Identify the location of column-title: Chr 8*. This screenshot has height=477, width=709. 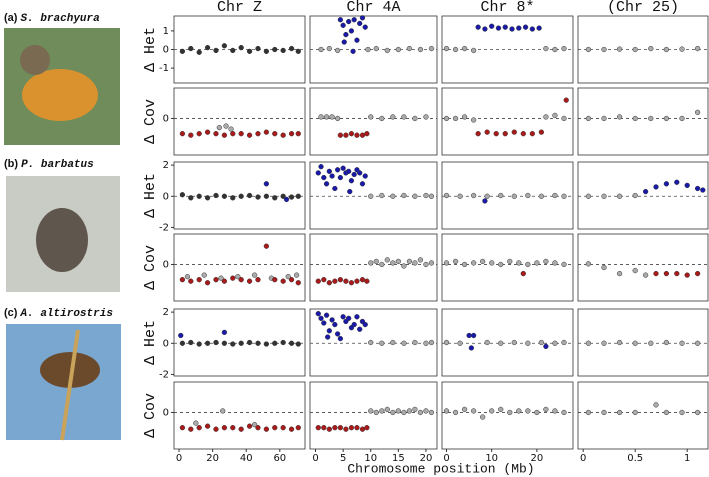
(507, 8).